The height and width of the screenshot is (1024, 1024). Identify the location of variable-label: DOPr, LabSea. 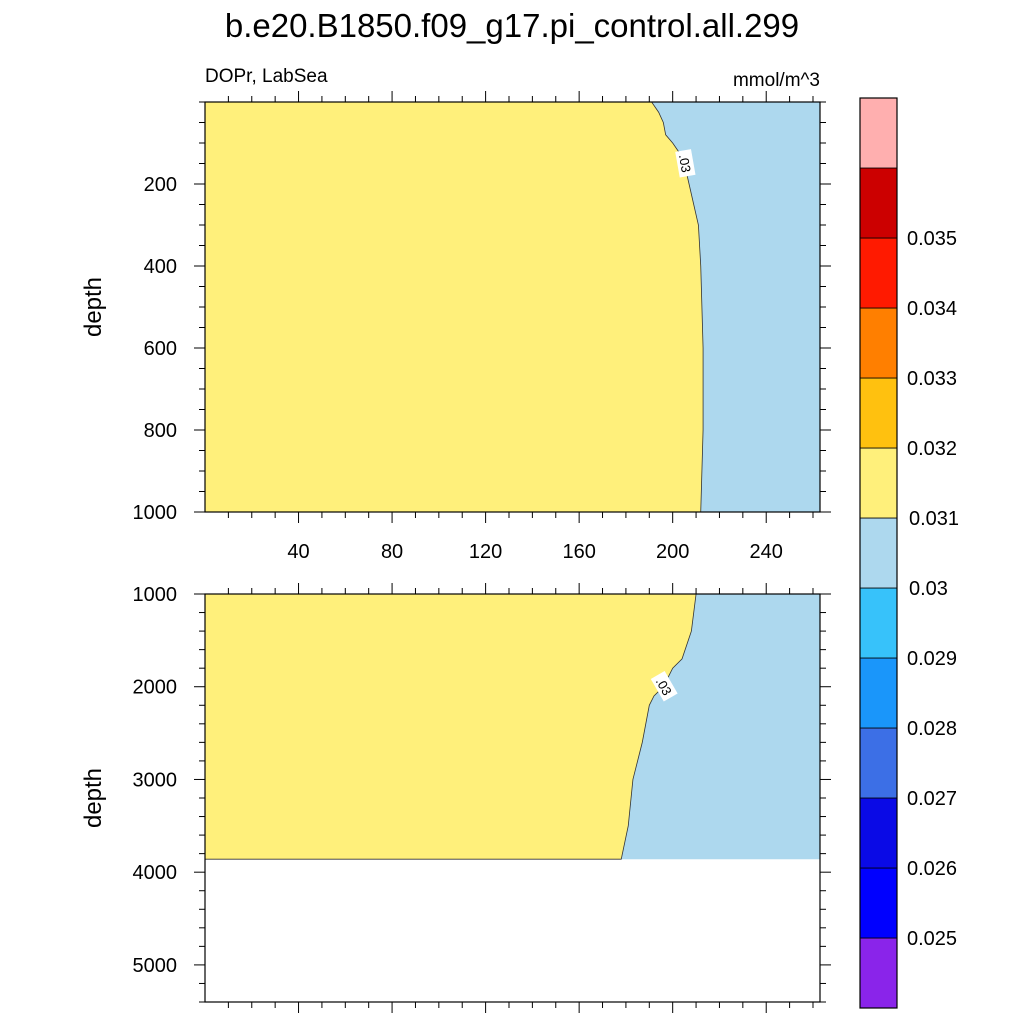
(266, 76).